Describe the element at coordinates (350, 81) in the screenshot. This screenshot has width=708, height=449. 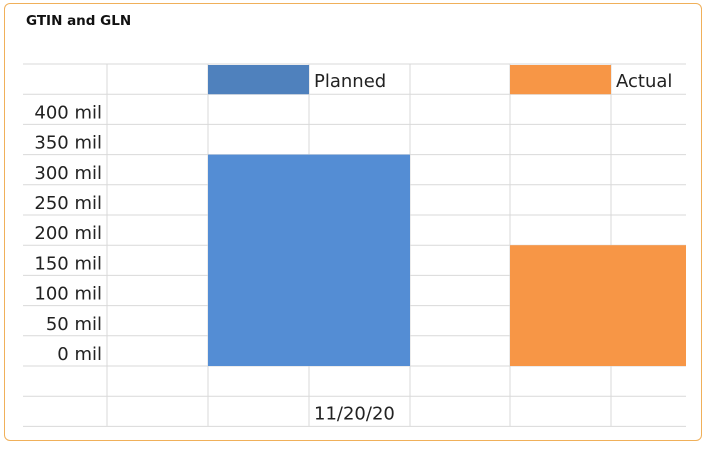
I see `legend-label-planned: Planned` at that location.